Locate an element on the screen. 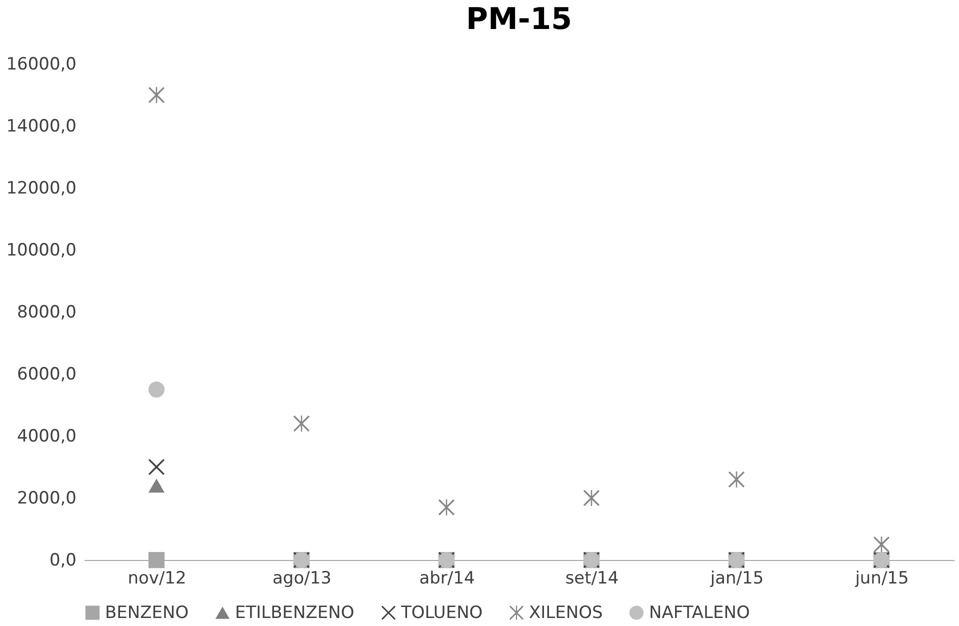  x-tick-label: abr/14 is located at coordinates (447, 578).